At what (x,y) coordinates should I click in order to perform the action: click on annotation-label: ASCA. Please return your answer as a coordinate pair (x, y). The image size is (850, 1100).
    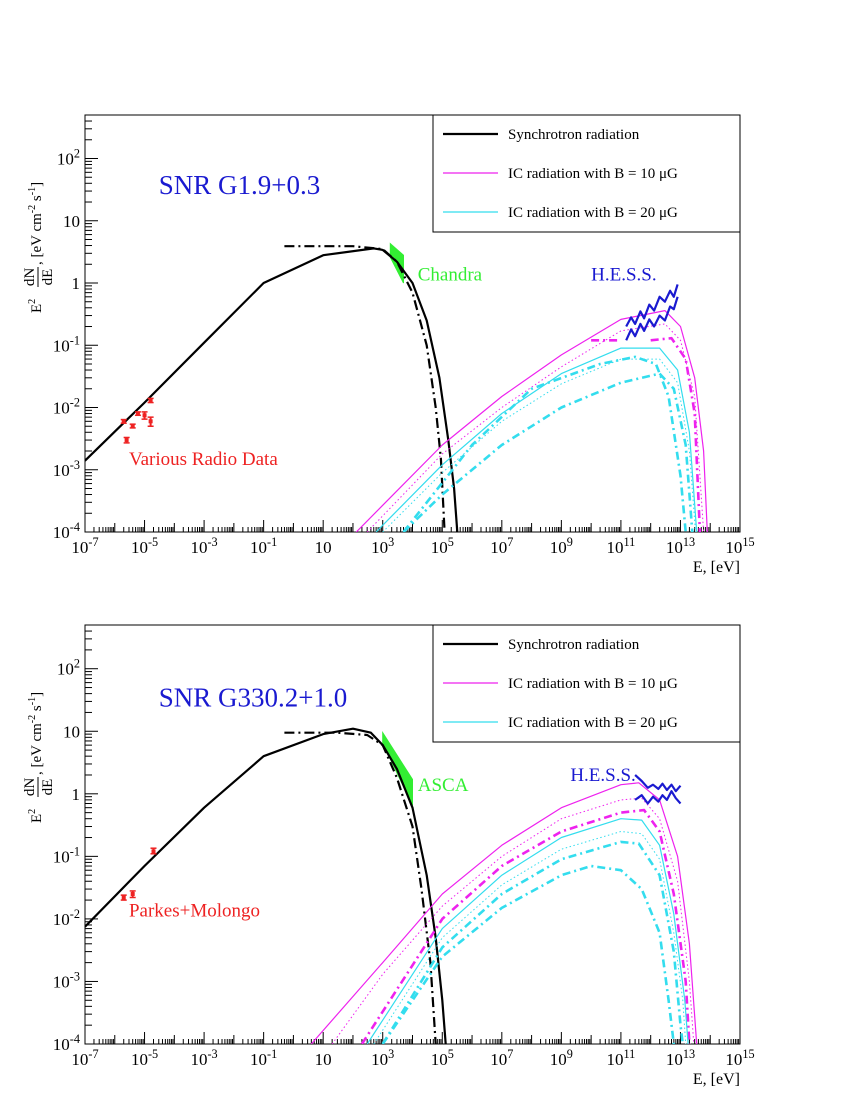
    Looking at the image, I should click on (443, 785).